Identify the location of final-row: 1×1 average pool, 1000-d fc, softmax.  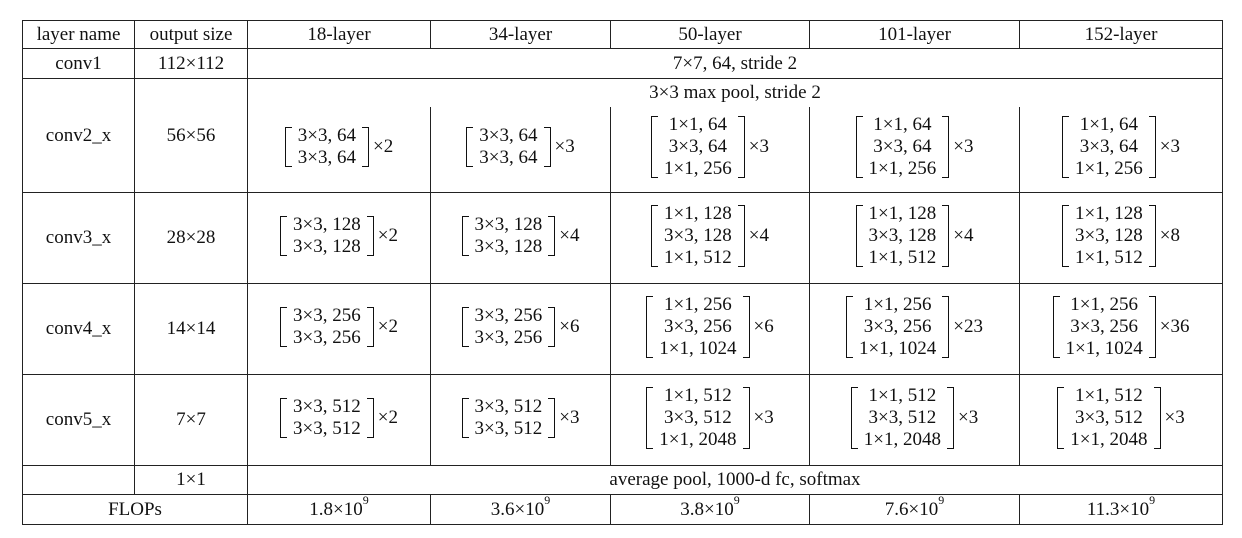
(622, 480).